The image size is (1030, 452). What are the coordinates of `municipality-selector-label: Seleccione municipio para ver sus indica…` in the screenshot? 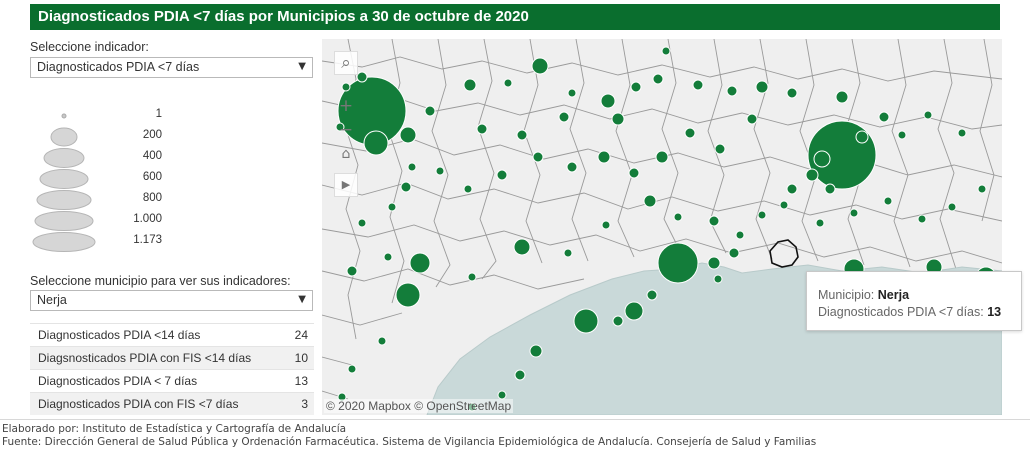 It's located at (160, 281).